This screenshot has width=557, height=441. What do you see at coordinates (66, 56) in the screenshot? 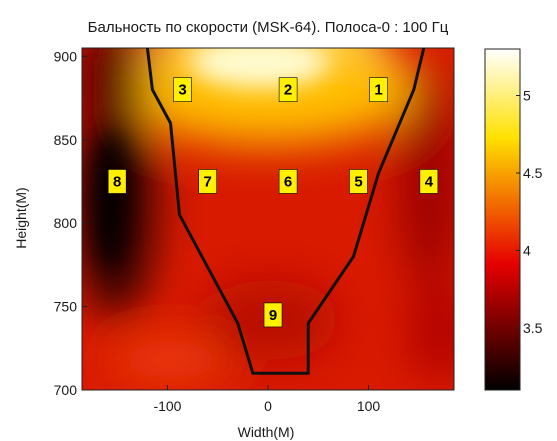
I see `y-tick-label: 900` at bounding box center [66, 56].